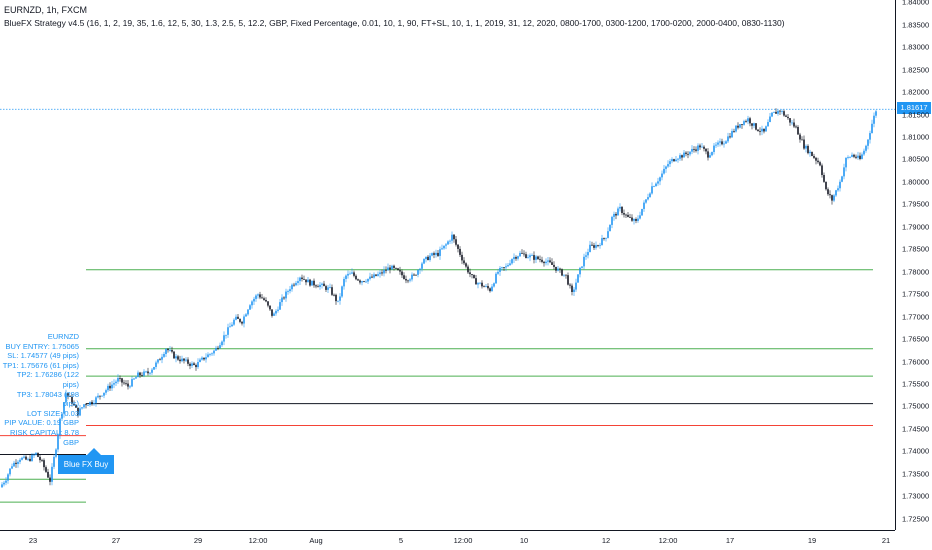 This screenshot has width=932, height=550. I want to click on price-tick-label: 1.74500, so click(916, 429).